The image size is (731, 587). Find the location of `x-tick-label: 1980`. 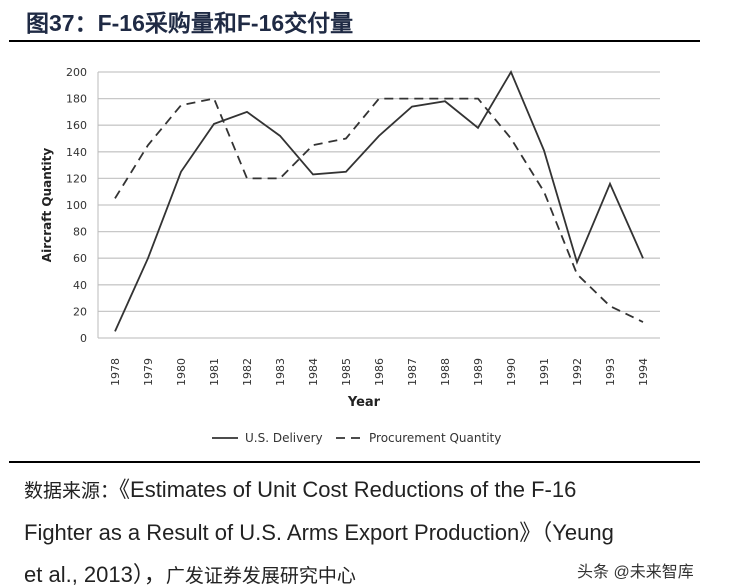

x-tick-label: 1980 is located at coordinates (181, 372).